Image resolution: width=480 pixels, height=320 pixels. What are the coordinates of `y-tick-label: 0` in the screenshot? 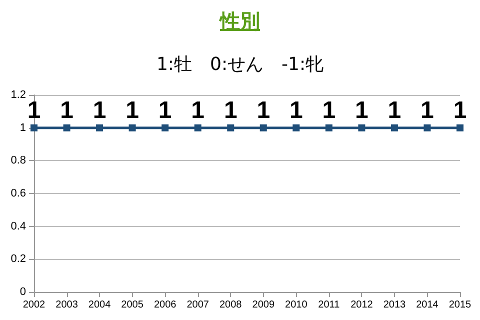 It's located at (23, 292).